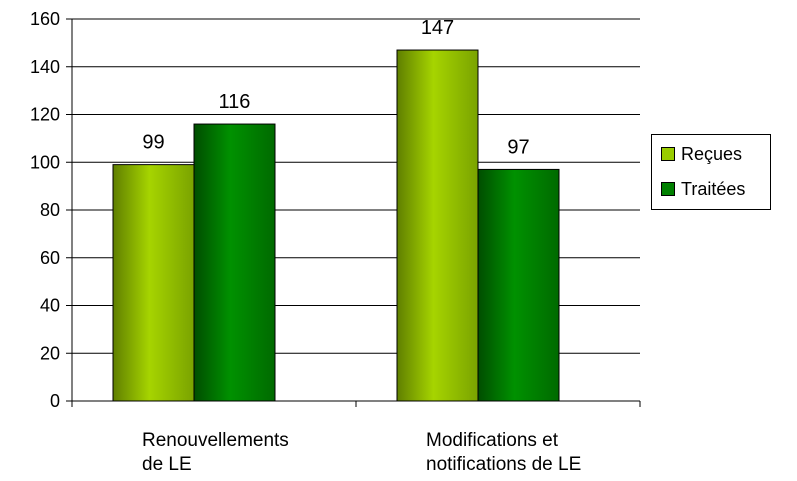 This screenshot has height=481, width=797. Describe the element at coordinates (668, 189) in the screenshot. I see `legend-swatch-traitees` at that location.